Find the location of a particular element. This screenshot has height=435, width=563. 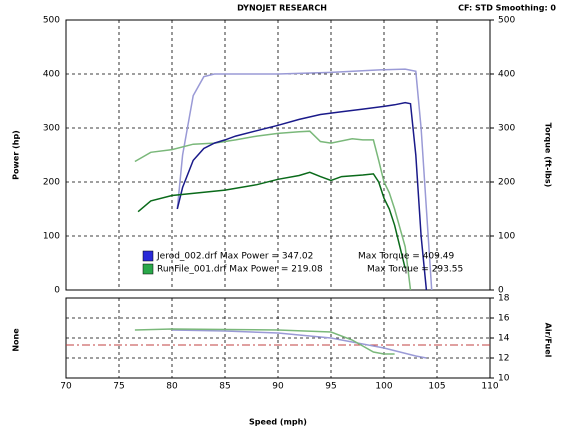

legend-power: Jerod_002.drf Max Power = 347.02 is located at coordinates (234, 257).